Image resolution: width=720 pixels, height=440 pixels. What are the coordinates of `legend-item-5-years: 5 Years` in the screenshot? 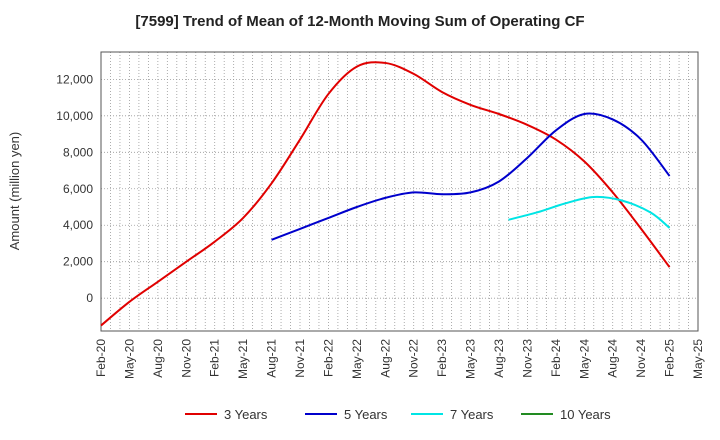 It's located at (346, 414).